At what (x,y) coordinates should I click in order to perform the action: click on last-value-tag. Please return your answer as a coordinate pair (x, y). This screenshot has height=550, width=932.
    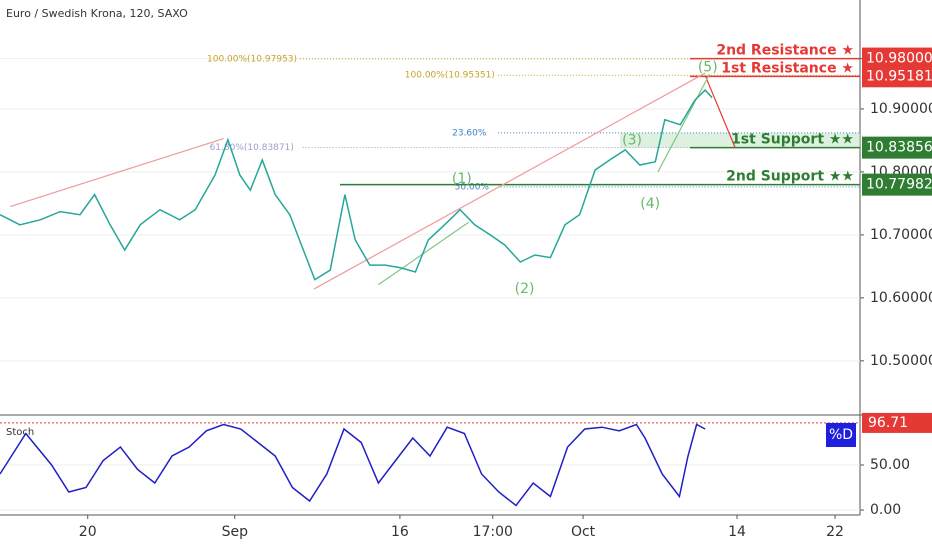
    Looking at the image, I should click on (897, 422).